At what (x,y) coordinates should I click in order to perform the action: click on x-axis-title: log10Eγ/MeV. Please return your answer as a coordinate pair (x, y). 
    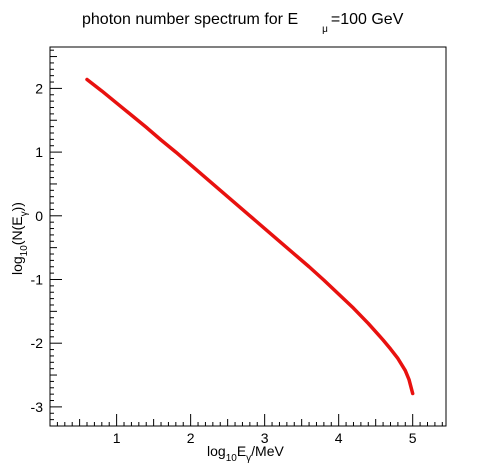
    Looking at the image, I should click on (245, 453).